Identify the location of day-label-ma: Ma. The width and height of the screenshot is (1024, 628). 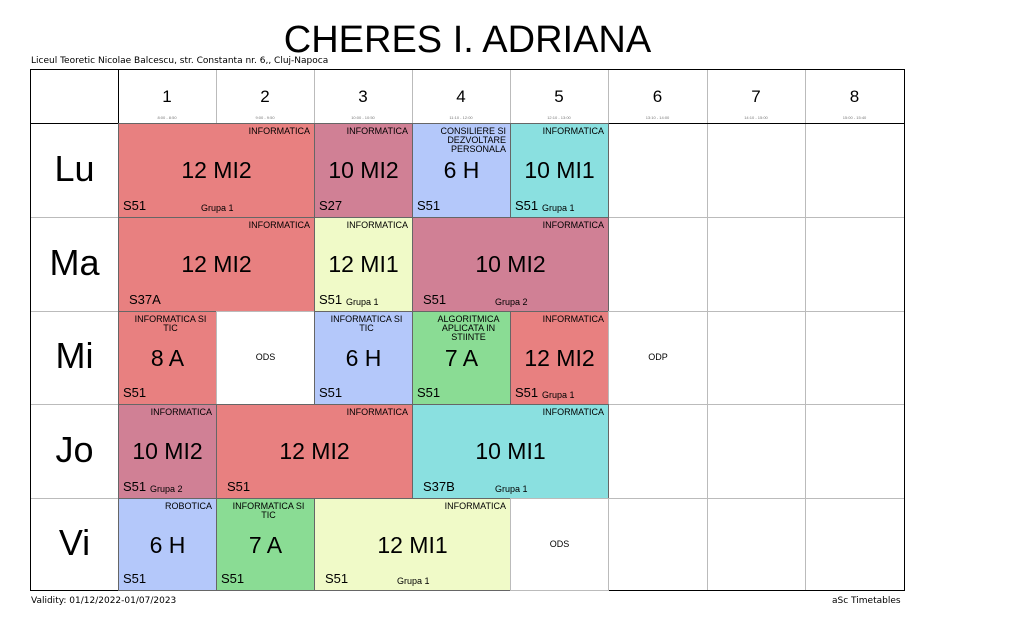
(74, 262).